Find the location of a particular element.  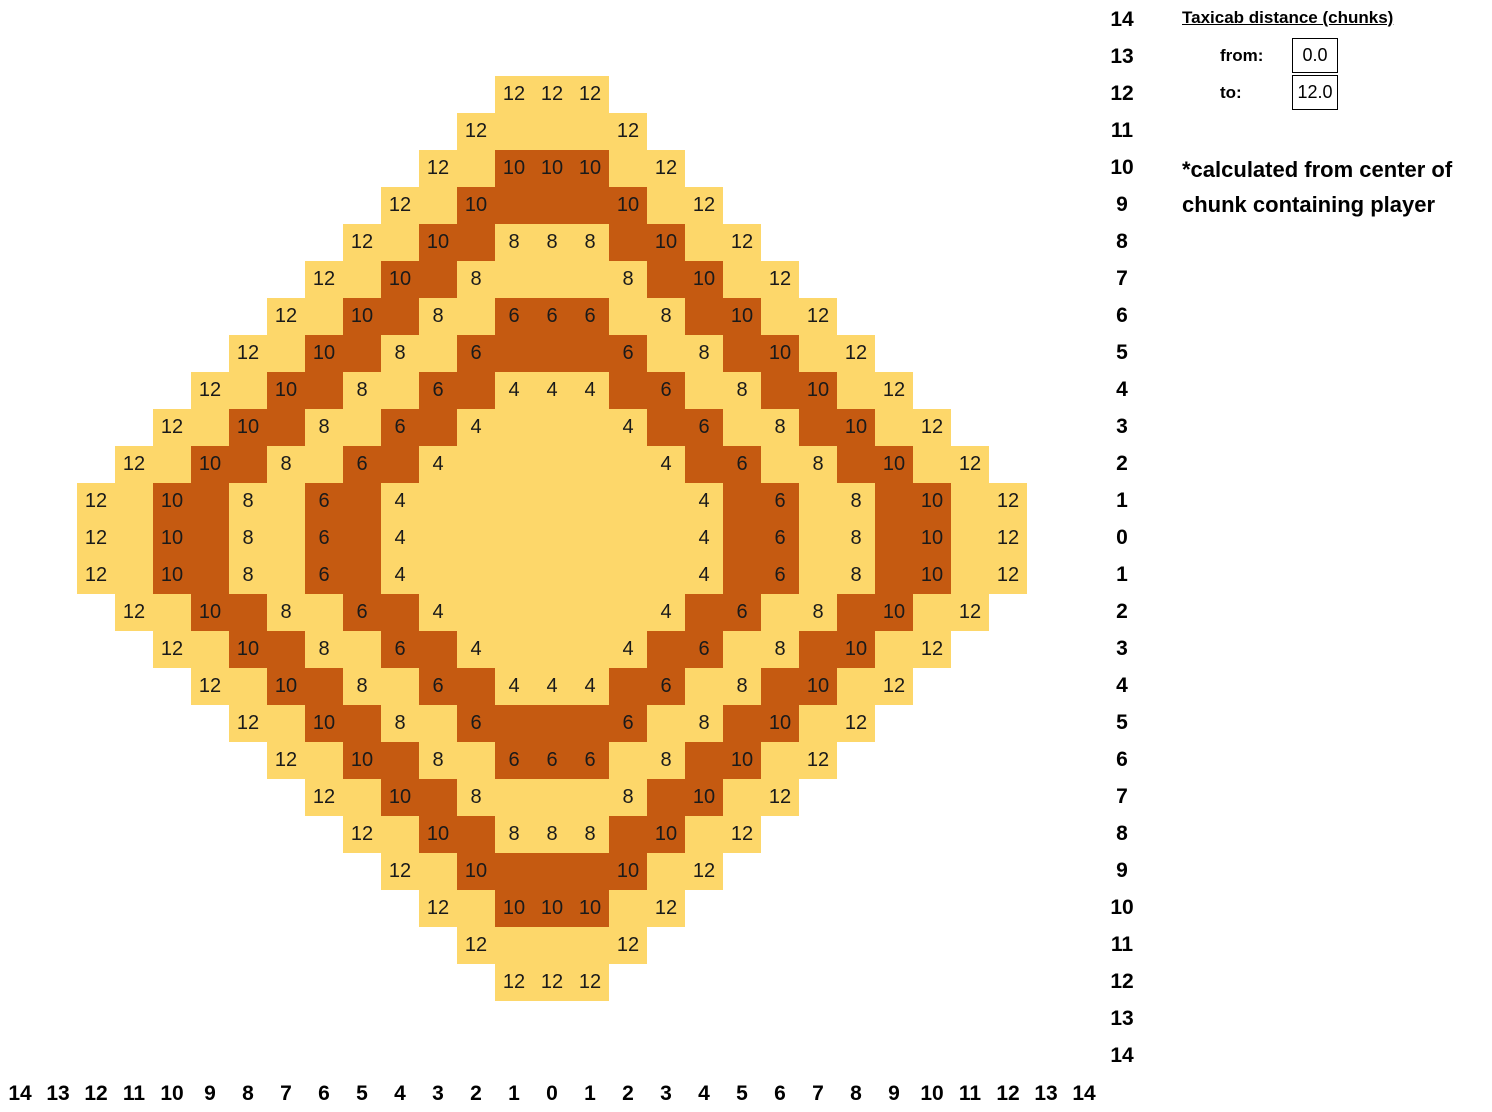

column-label: 5 is located at coordinates (742, 1093).